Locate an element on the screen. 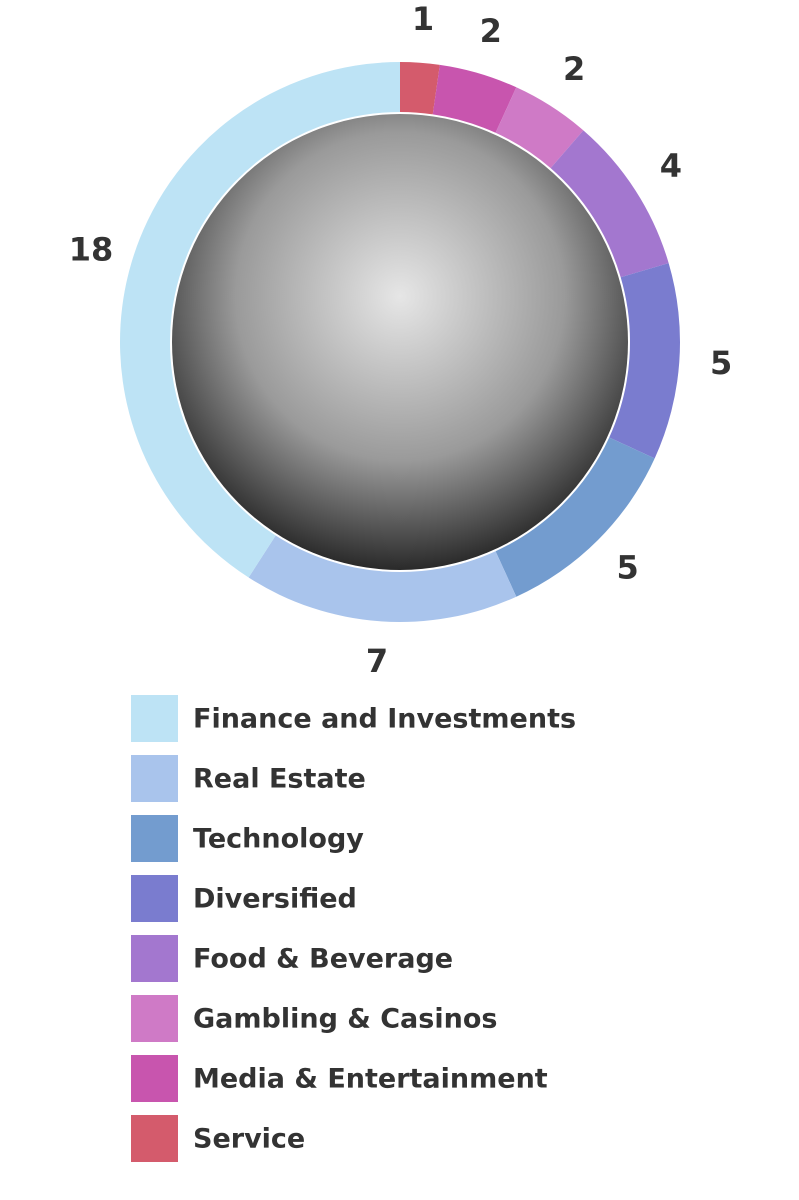 The height and width of the screenshot is (1200, 799). legend-label: Service is located at coordinates (249, 1139).